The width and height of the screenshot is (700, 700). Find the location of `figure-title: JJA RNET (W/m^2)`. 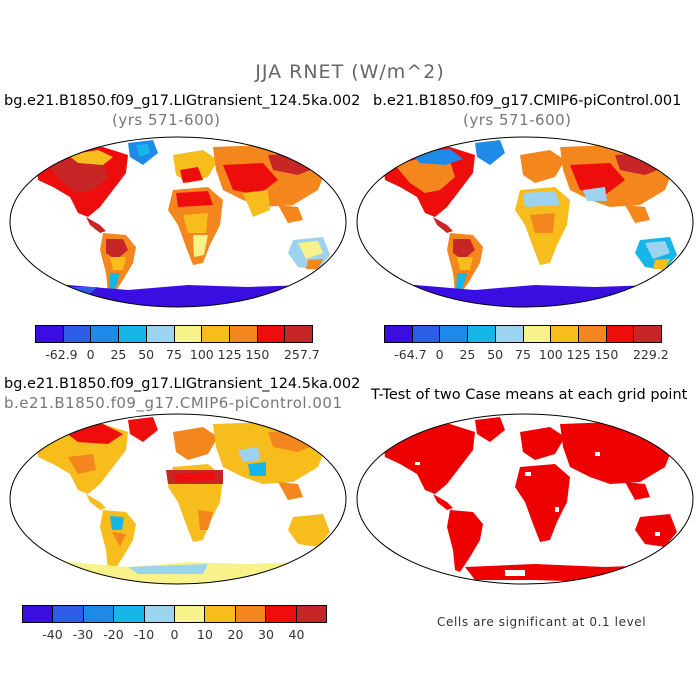

figure-title: JJA RNET (W/m^2) is located at coordinates (350, 72).